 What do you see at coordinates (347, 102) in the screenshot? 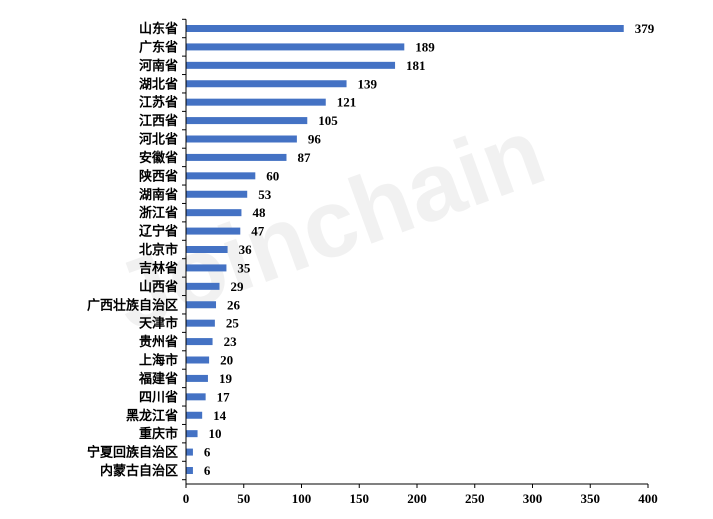
I see `value-label-4: 121` at bounding box center [347, 102].